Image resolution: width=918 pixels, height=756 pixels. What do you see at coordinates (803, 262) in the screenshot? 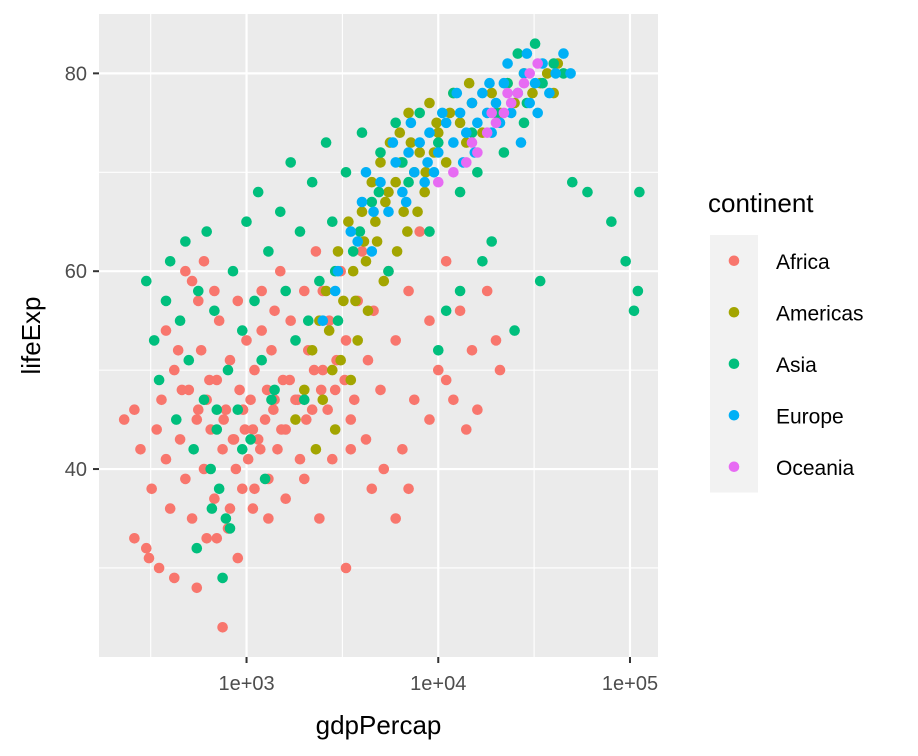
I see `legend-label: Africa` at bounding box center [803, 262].